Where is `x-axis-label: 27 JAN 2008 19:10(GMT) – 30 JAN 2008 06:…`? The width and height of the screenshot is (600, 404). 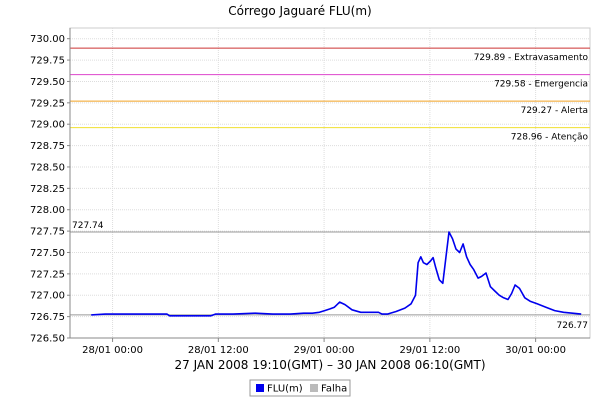 x-axis-label: 27 JAN 2008 19:10(GMT) – 30 JAN 2008 06:… is located at coordinates (329, 365).